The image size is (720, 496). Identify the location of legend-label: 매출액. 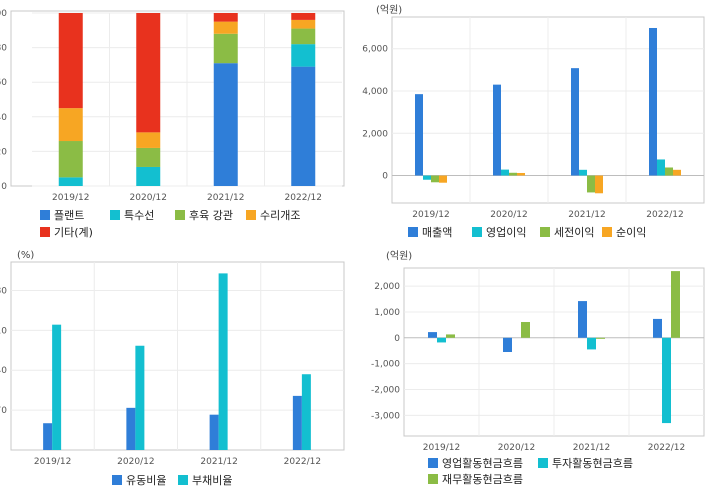
(437, 232).